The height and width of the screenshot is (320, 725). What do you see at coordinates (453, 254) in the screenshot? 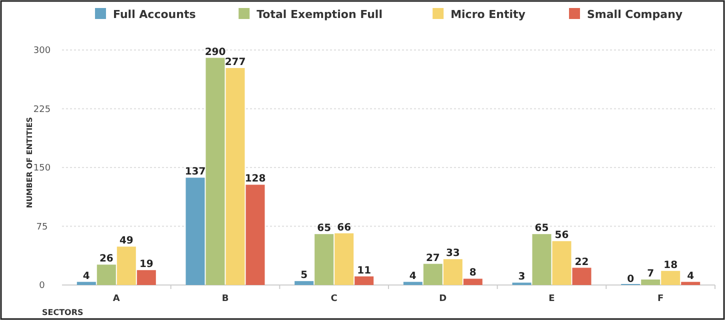
I see `data-label: 33` at bounding box center [453, 254].